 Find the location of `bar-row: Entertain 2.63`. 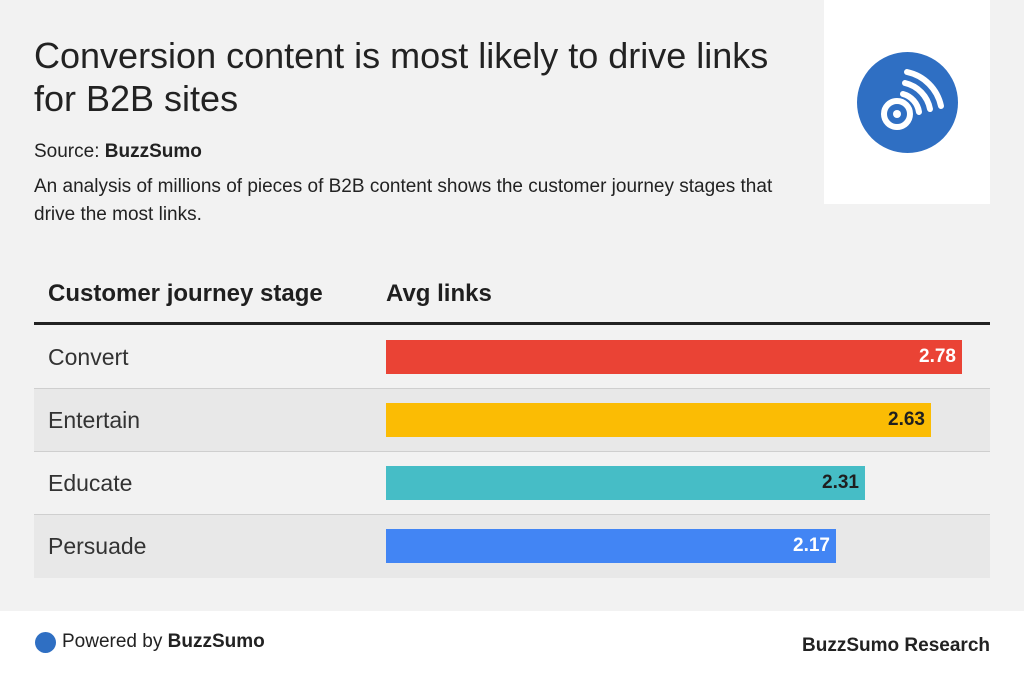

bar-row: Entertain 2.63 is located at coordinates (512, 420).